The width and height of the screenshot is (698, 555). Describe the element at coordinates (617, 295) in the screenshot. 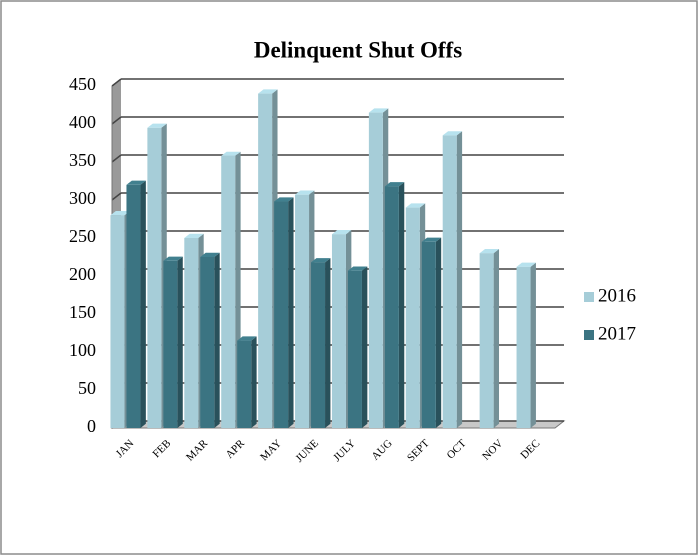

I see `legend-label: 2016` at that location.